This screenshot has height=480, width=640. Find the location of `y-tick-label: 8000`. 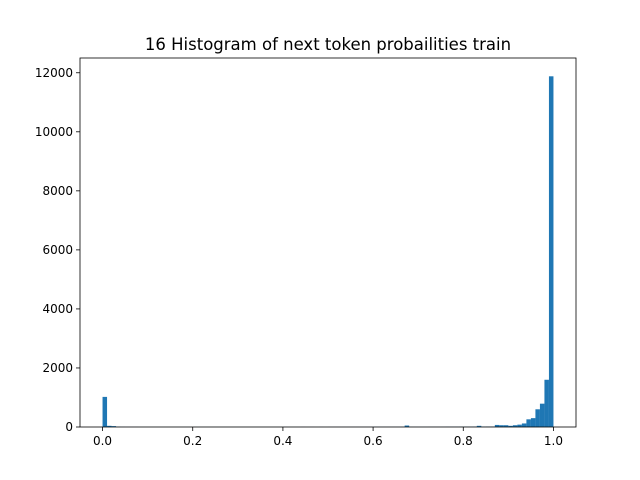

y-tick-label: 8000 is located at coordinates (57, 191).